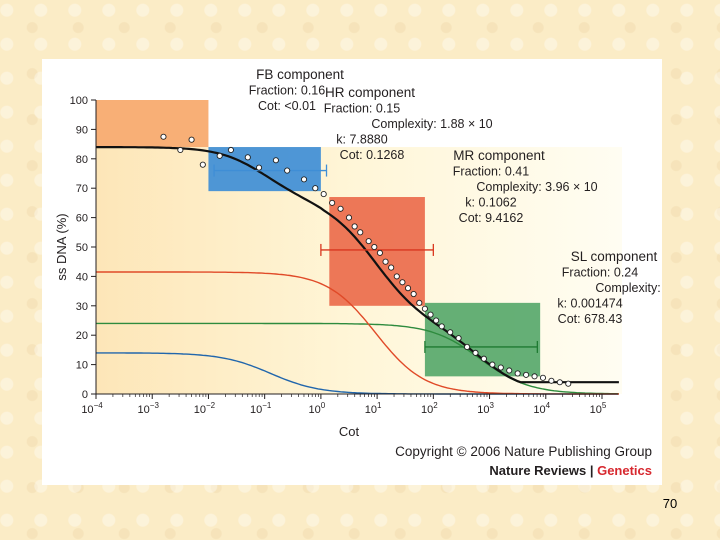 This screenshot has width=720, height=540. What do you see at coordinates (264, 169) in the screenshot?
I see `hr-component-block` at bounding box center [264, 169].